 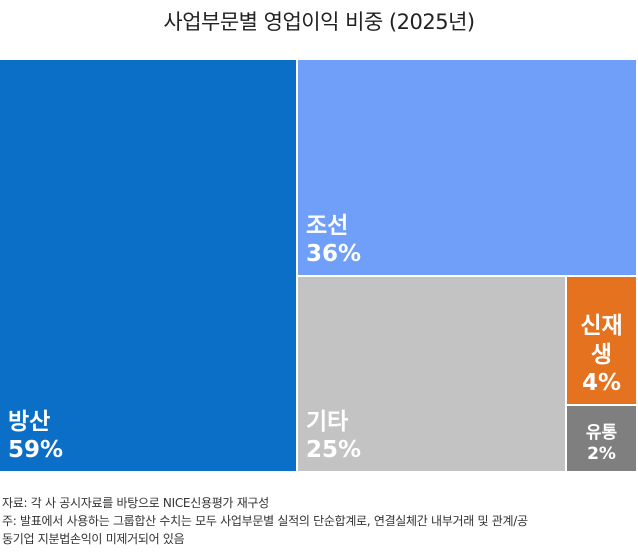 I want to click on segment-value-label: 25%, so click(x=334, y=450).